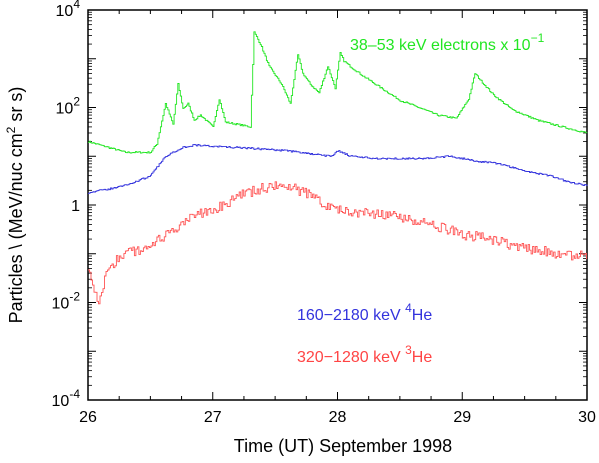  I want to click on y-axis-title: Particles \ (MeV/nuc cm2 sr s), so click(15, 205).